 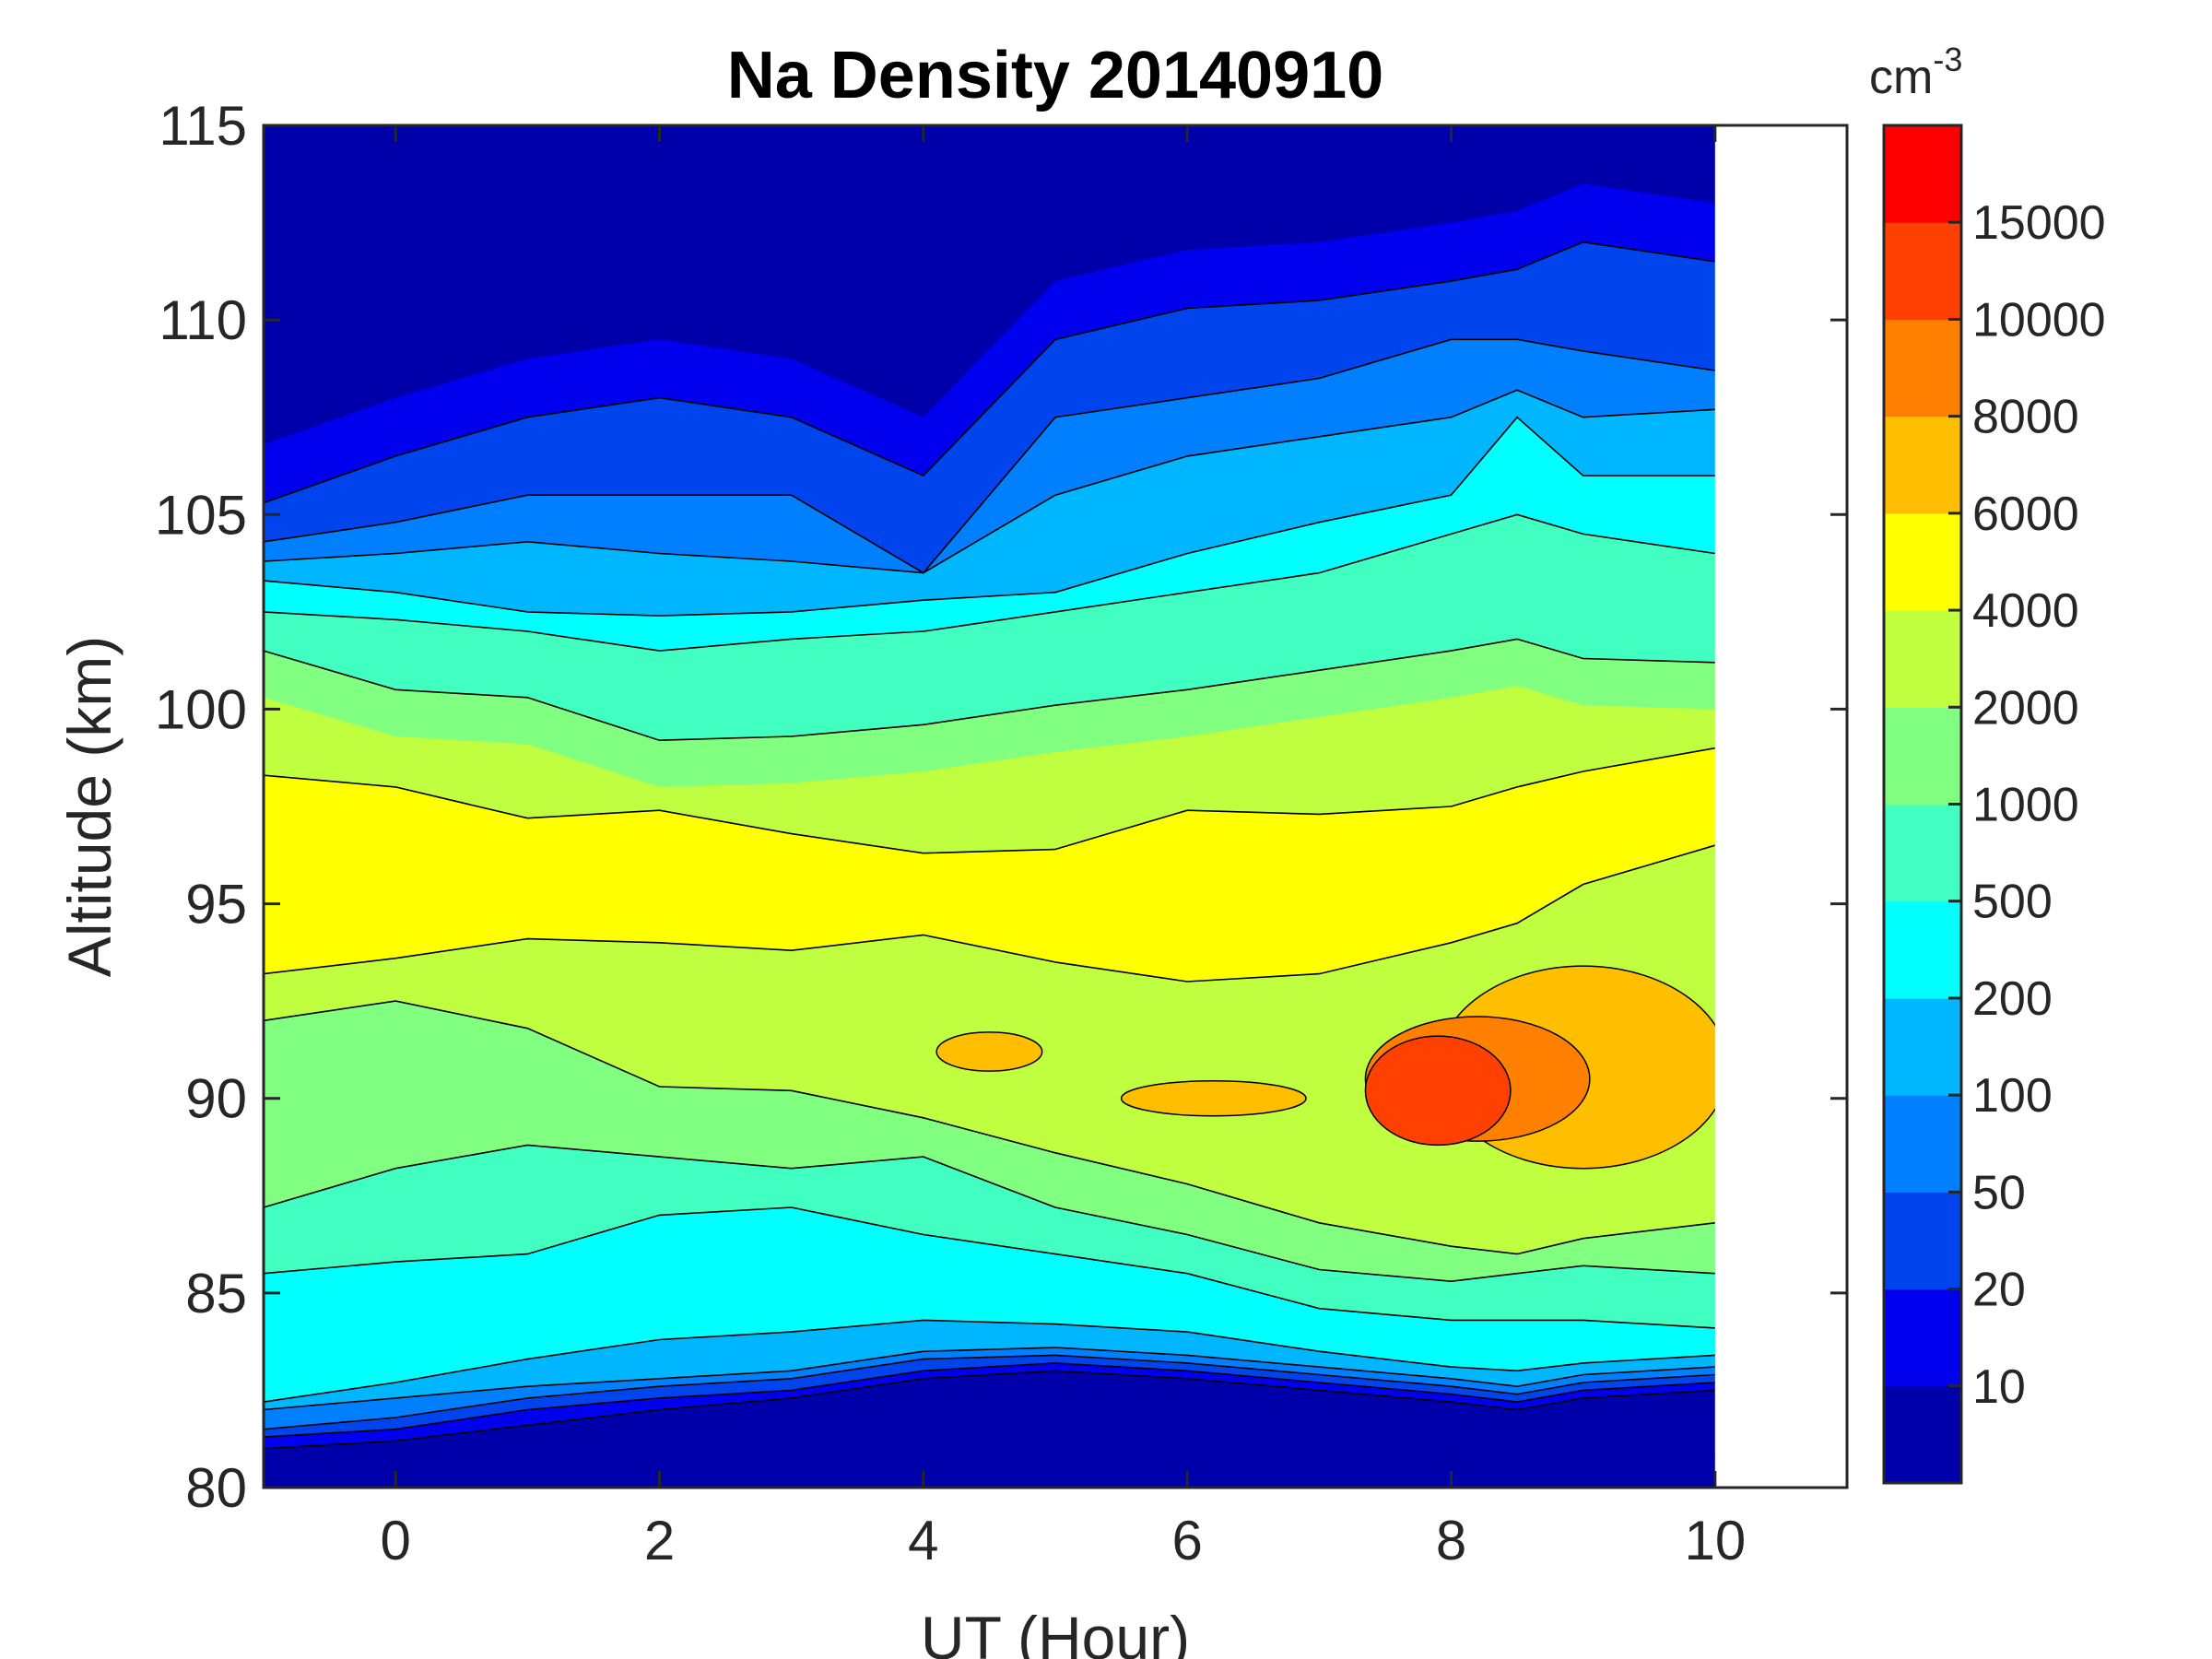 I want to click on x-tick-label: 6, so click(x=1186, y=1540).